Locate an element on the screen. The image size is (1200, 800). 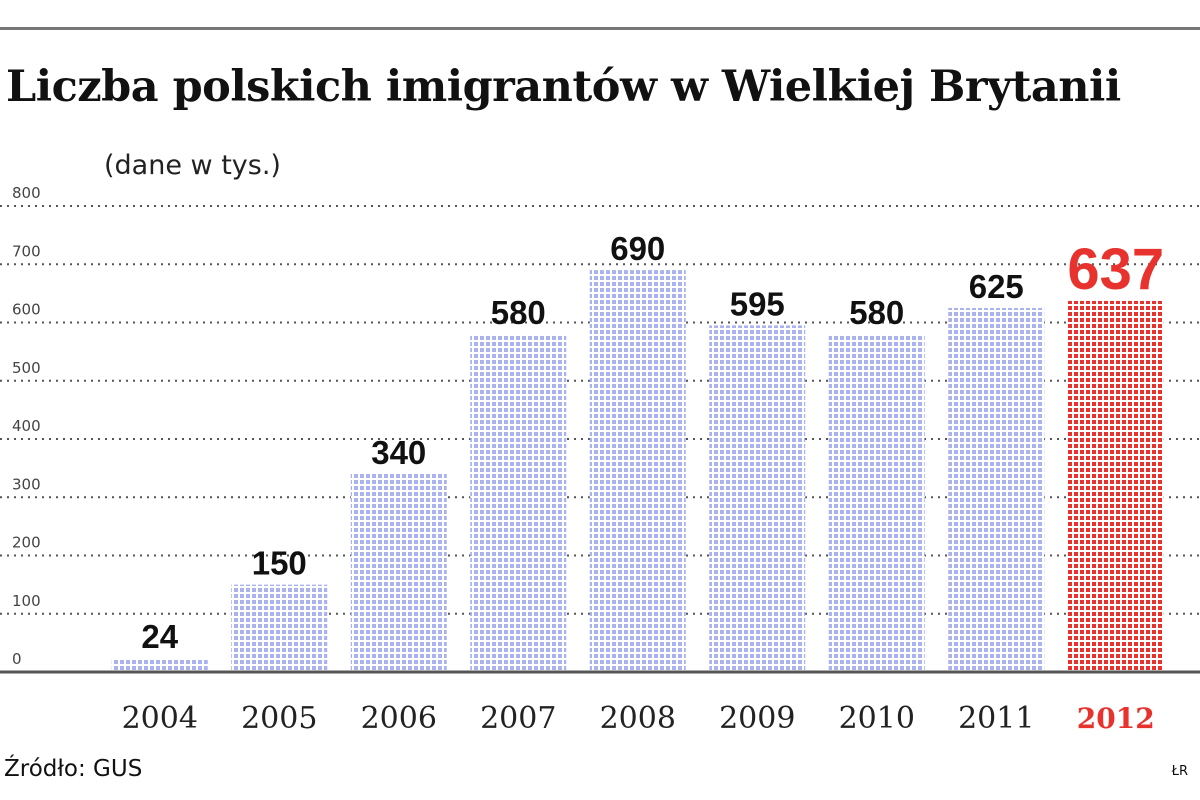
x-tick-label: 2006 is located at coordinates (399, 718).